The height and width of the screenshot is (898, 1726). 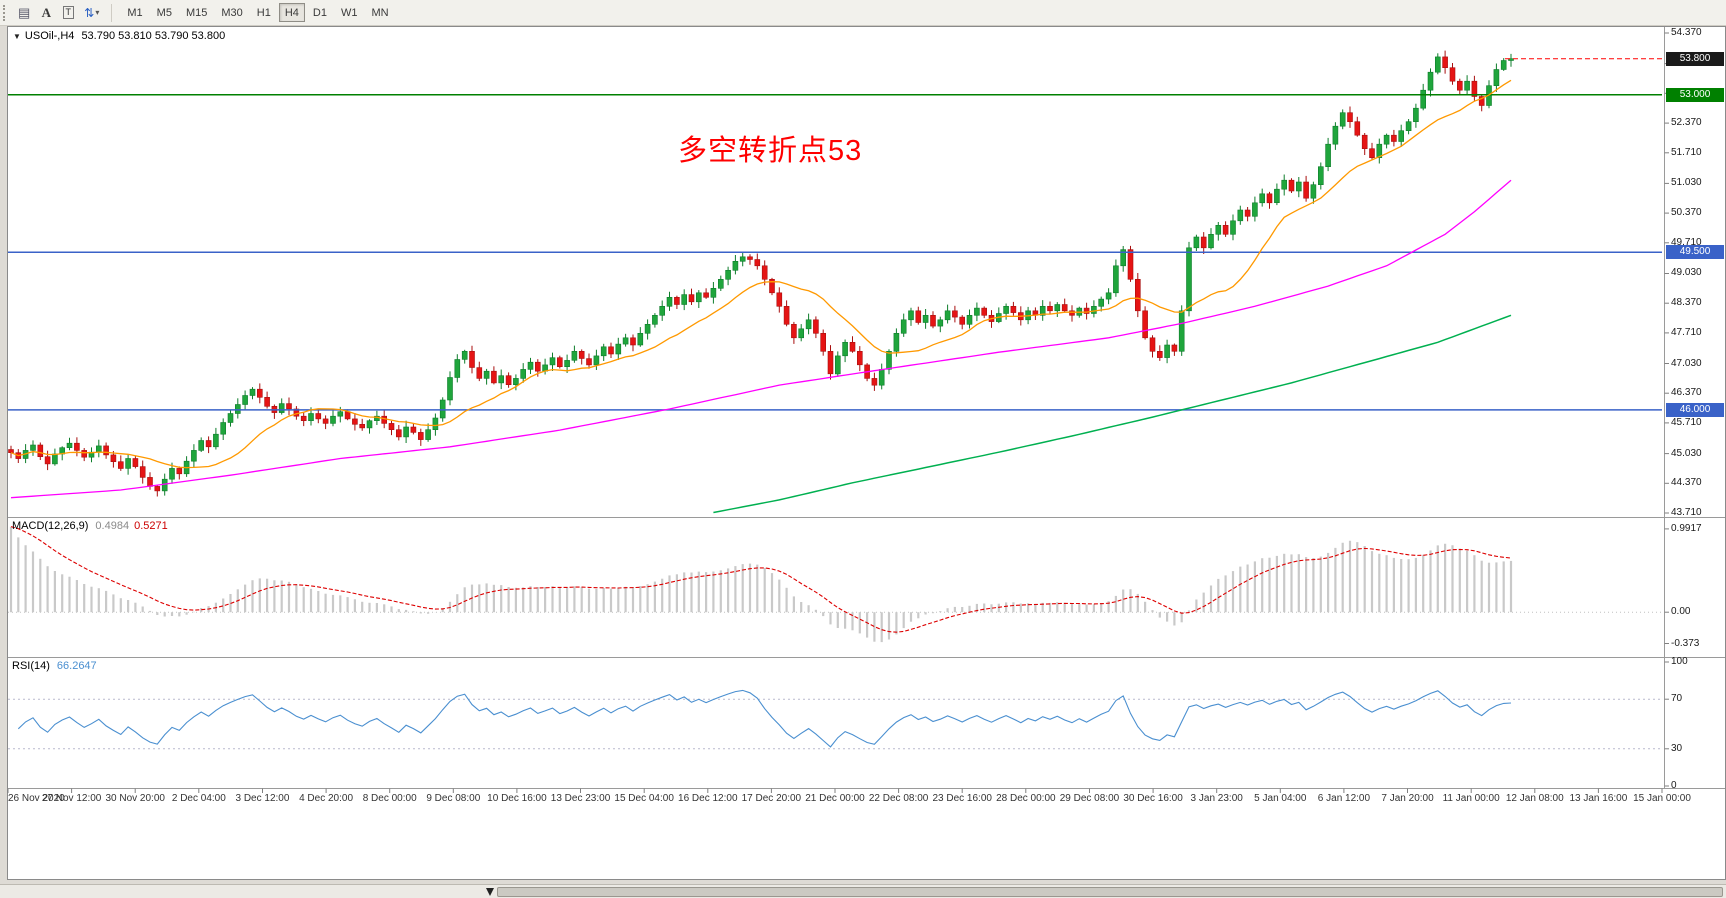 What do you see at coordinates (326, 798) in the screenshot?
I see `time-axis-label: 4 Dec 20:00` at bounding box center [326, 798].